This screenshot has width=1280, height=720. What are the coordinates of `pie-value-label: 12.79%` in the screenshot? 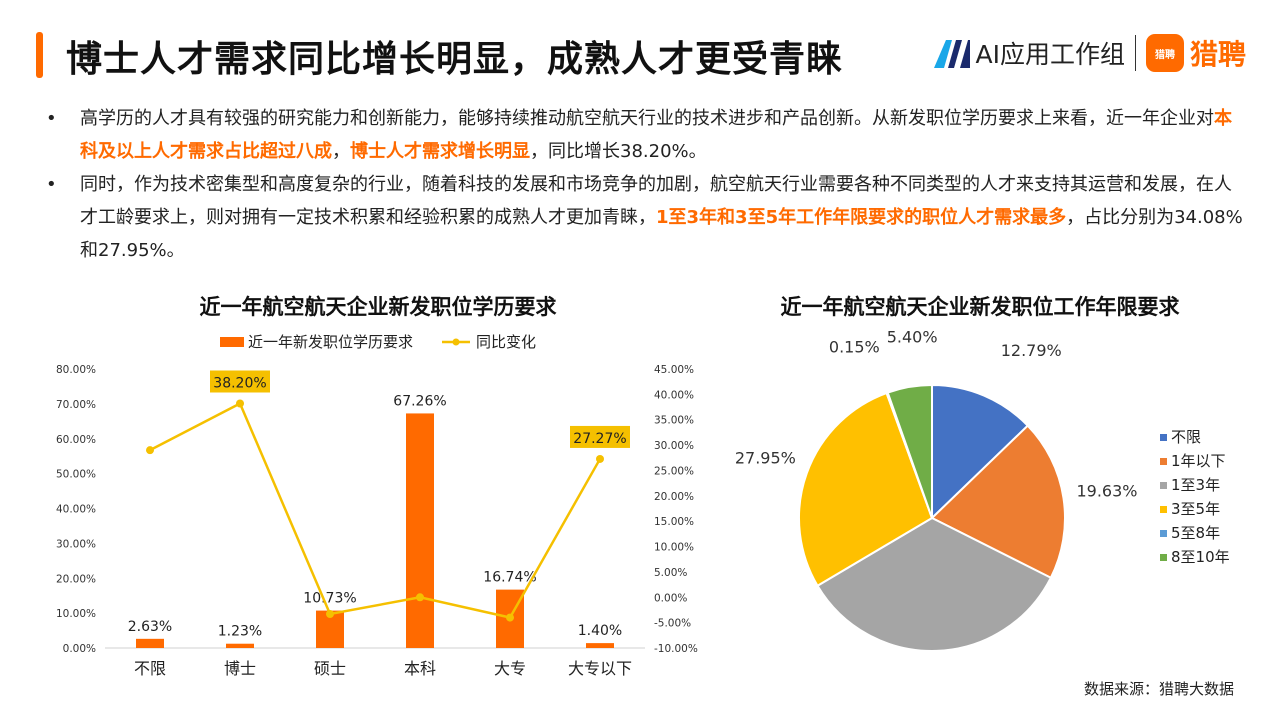 It's located at (1031, 350).